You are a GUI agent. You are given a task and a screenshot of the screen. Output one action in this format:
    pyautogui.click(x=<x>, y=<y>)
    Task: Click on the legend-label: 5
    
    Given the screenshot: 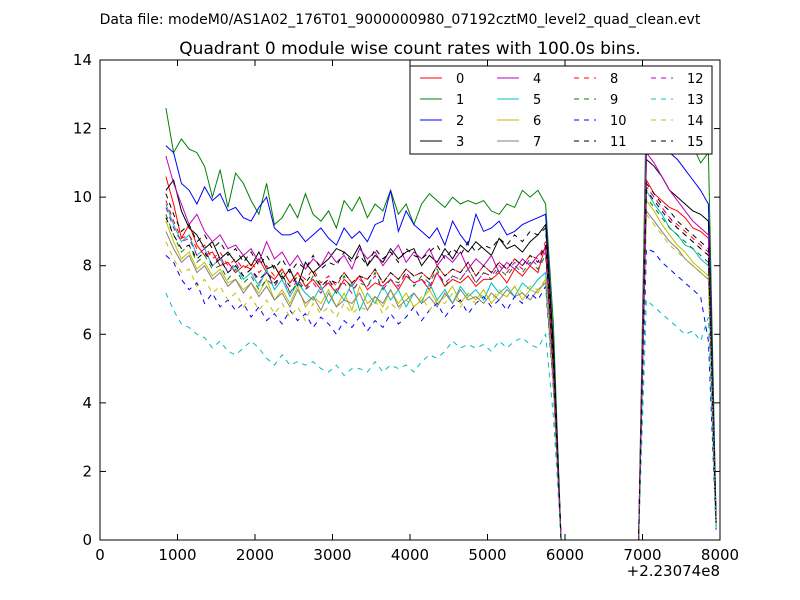 What is the action you would take?
    pyautogui.click(x=537, y=100)
    